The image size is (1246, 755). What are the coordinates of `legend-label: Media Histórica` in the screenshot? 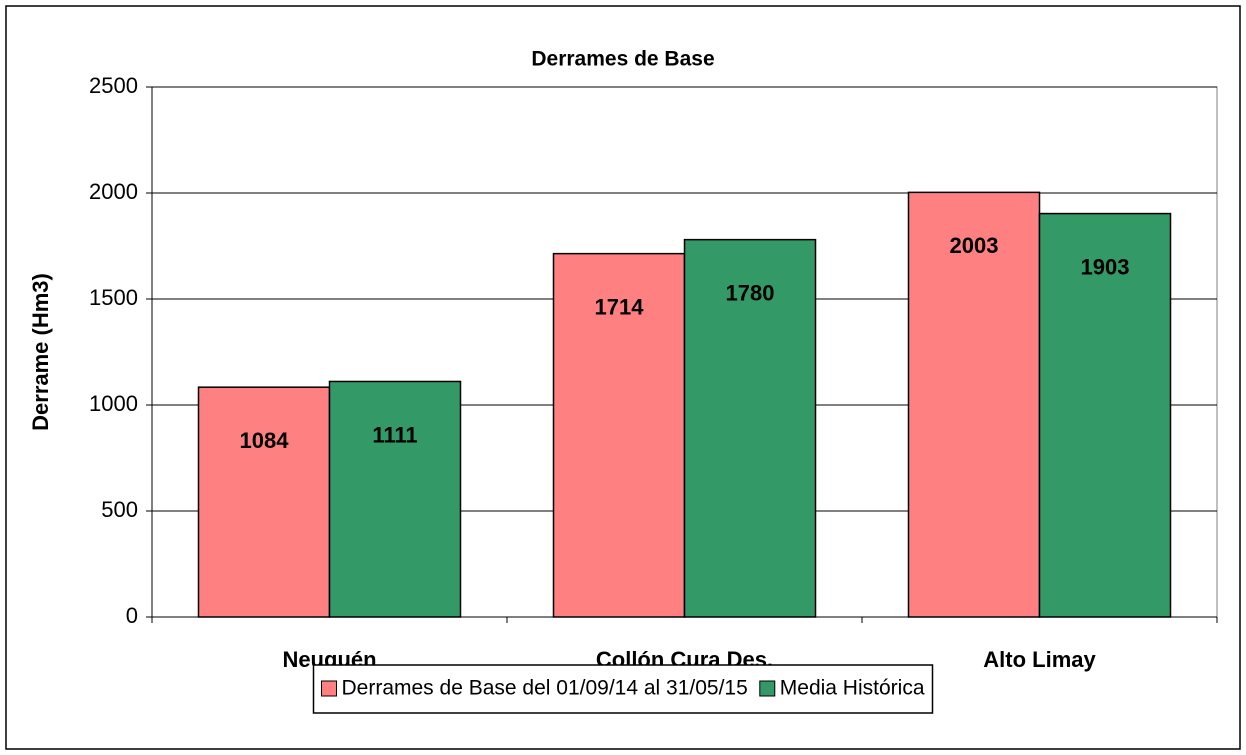 It's located at (852, 688).